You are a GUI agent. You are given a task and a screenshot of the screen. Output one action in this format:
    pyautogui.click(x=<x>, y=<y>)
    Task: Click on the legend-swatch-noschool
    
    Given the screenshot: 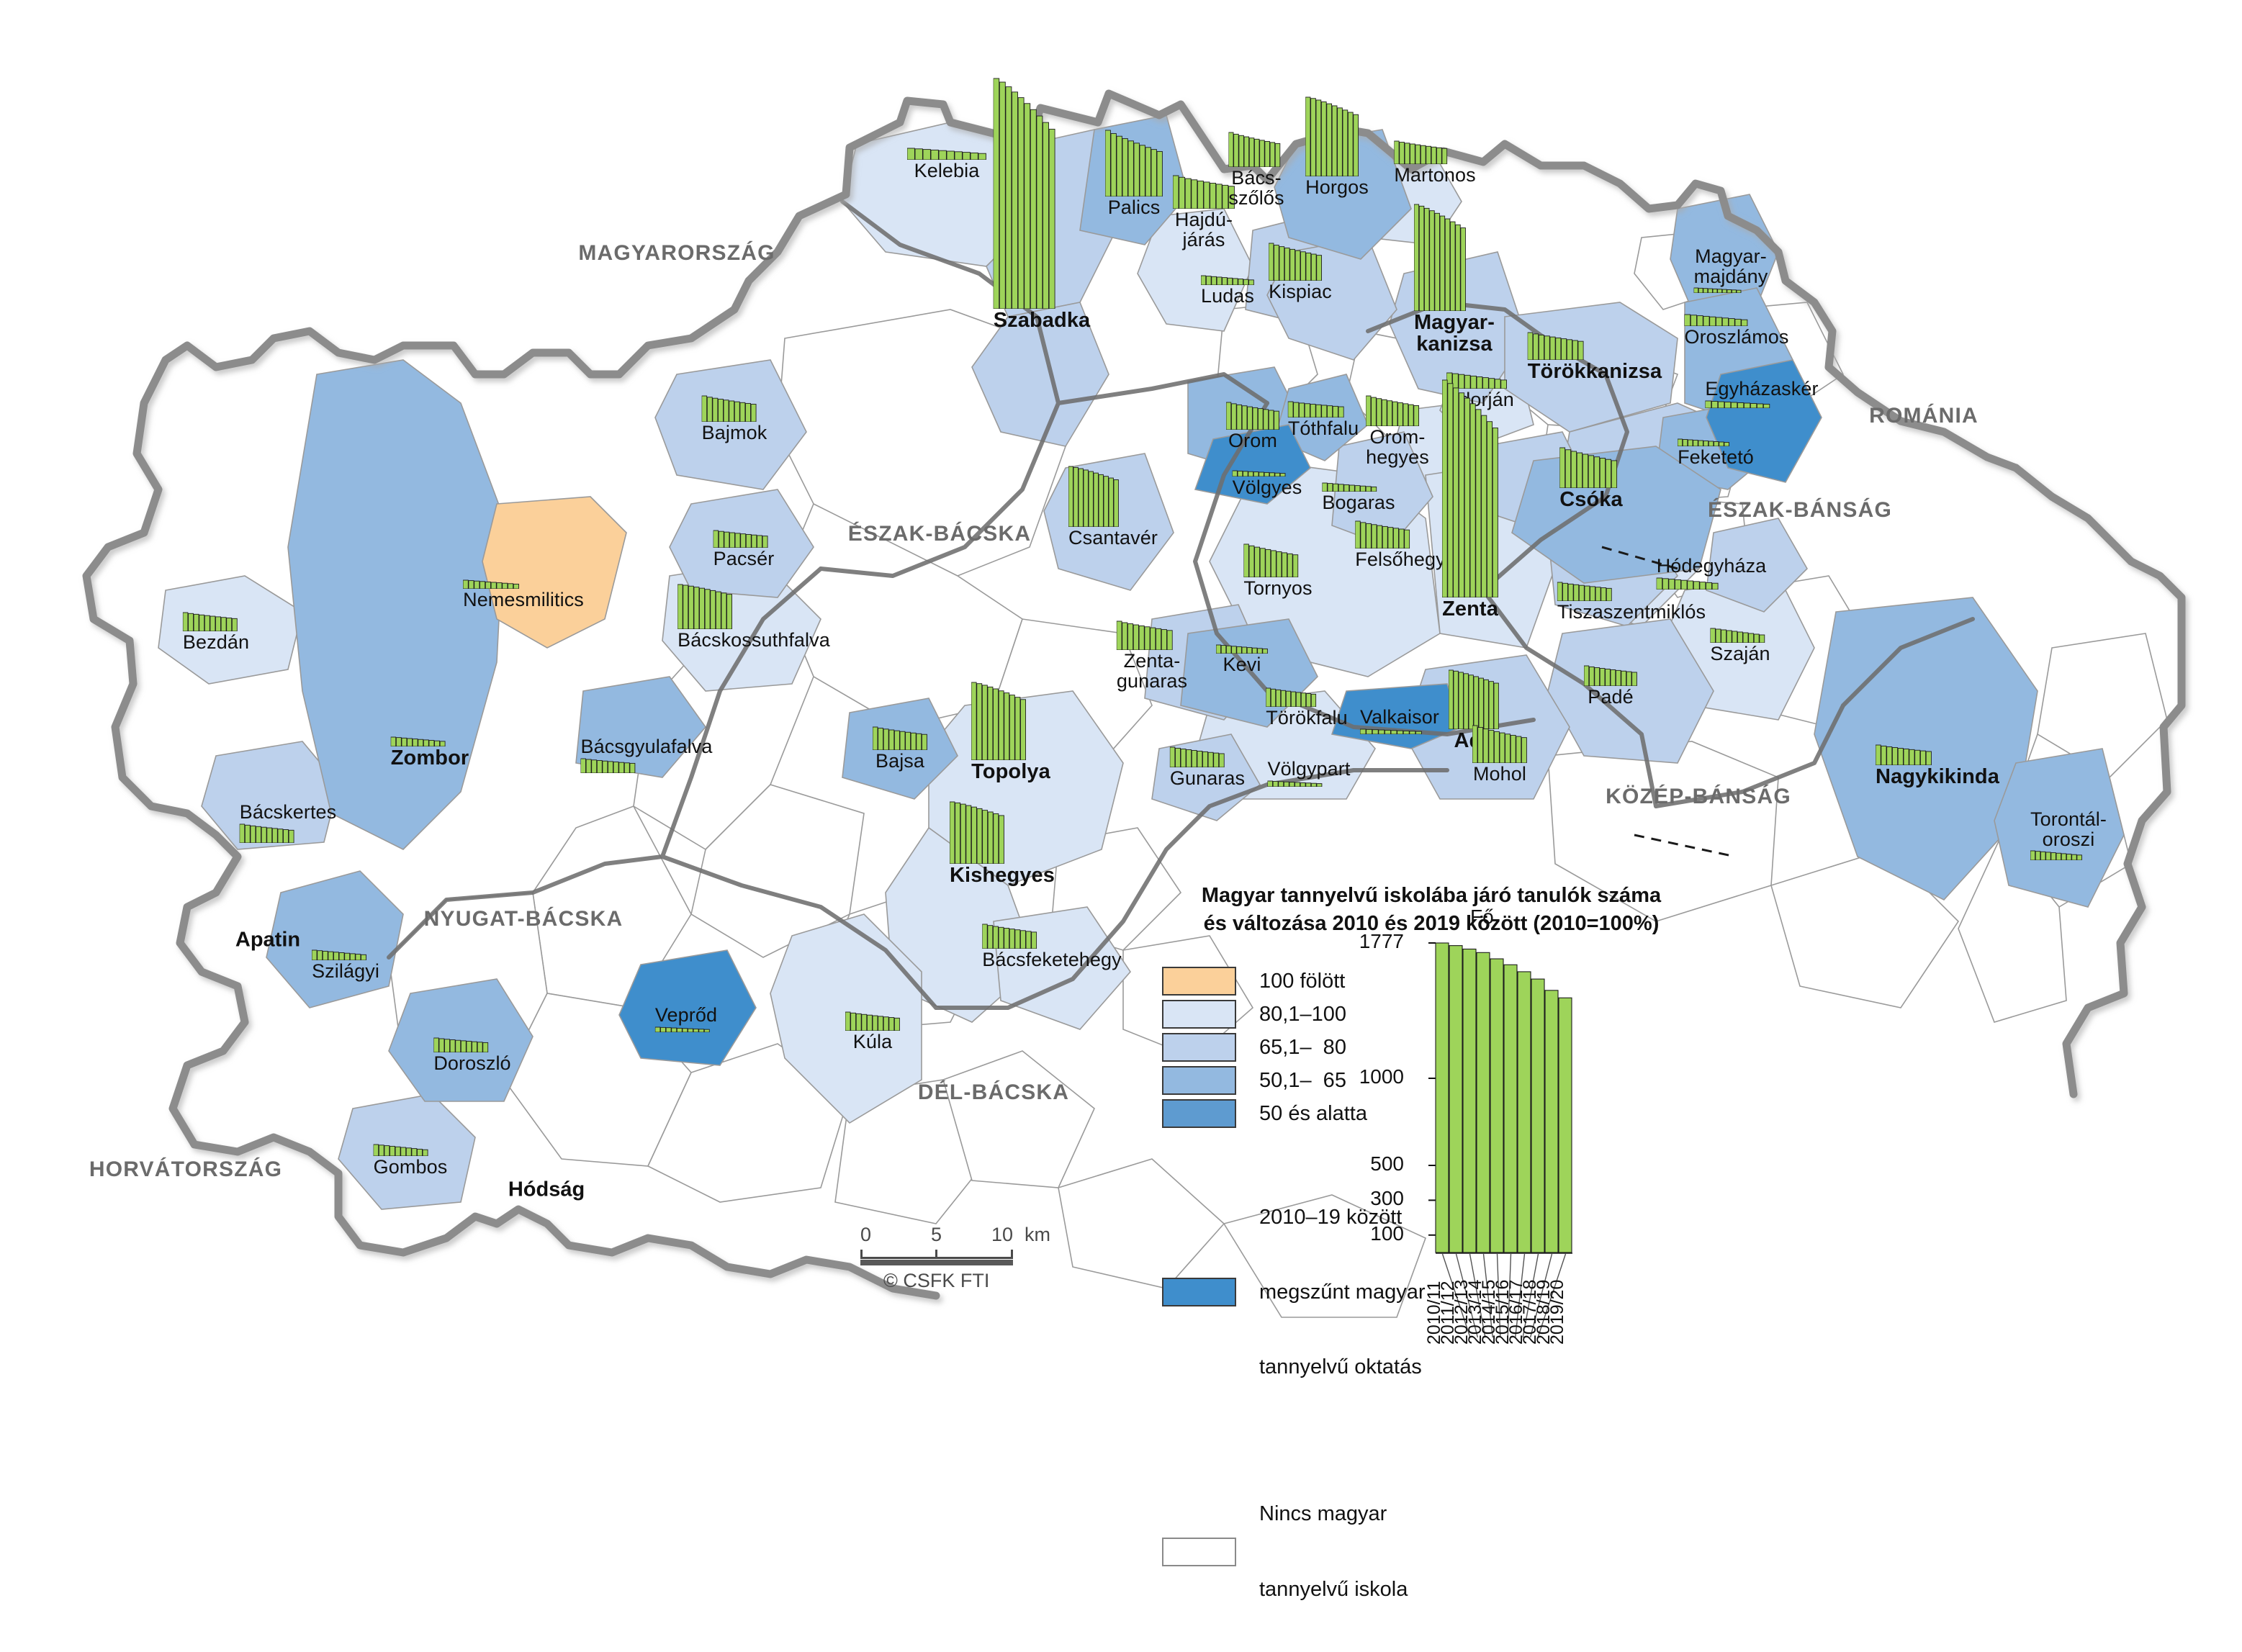 What is the action you would take?
    pyautogui.click(x=1199, y=1552)
    